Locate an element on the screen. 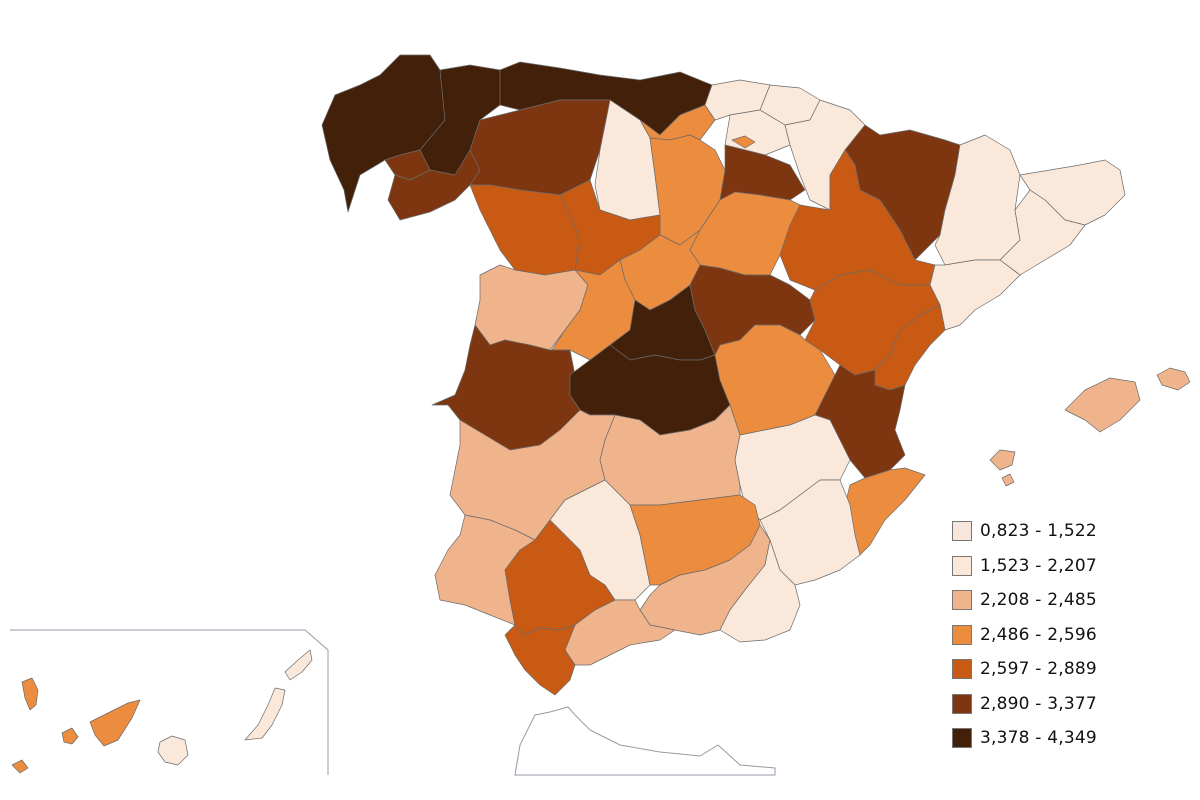 This screenshot has width=1200, height=800. island-la-gomera is located at coordinates (70, 736).